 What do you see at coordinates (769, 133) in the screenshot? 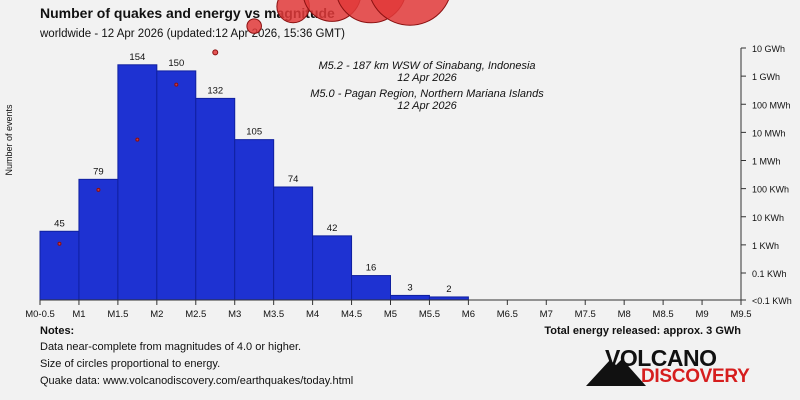
I see `energy-tick-label: 10 MWh` at bounding box center [769, 133].